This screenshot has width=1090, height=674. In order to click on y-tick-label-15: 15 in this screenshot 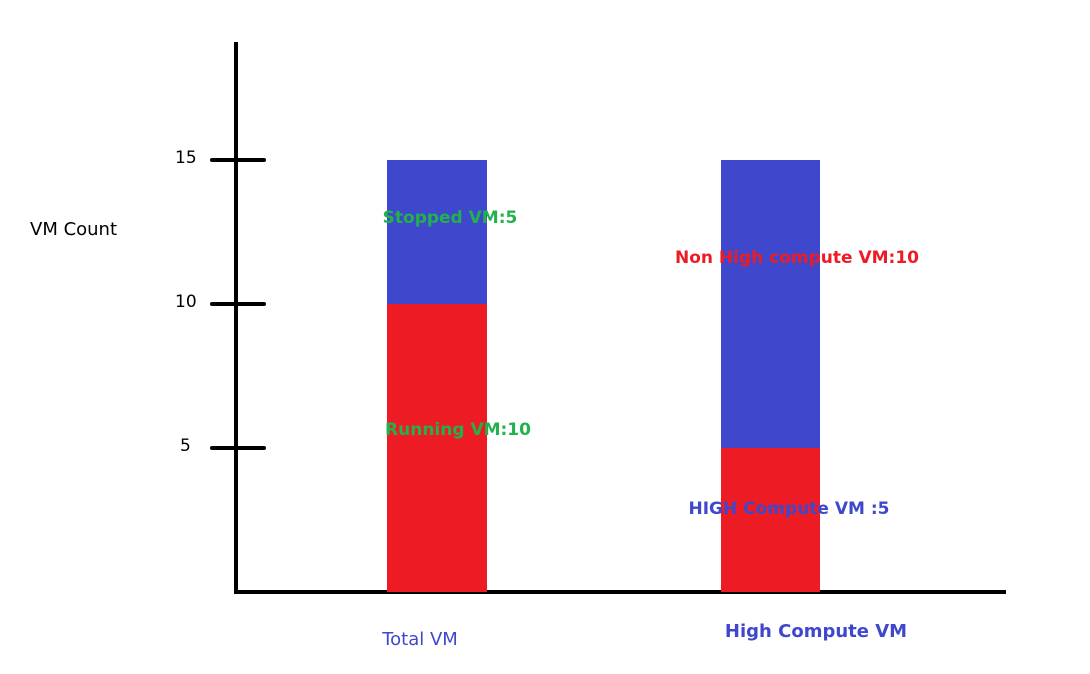, I will do `click(186, 158)`.